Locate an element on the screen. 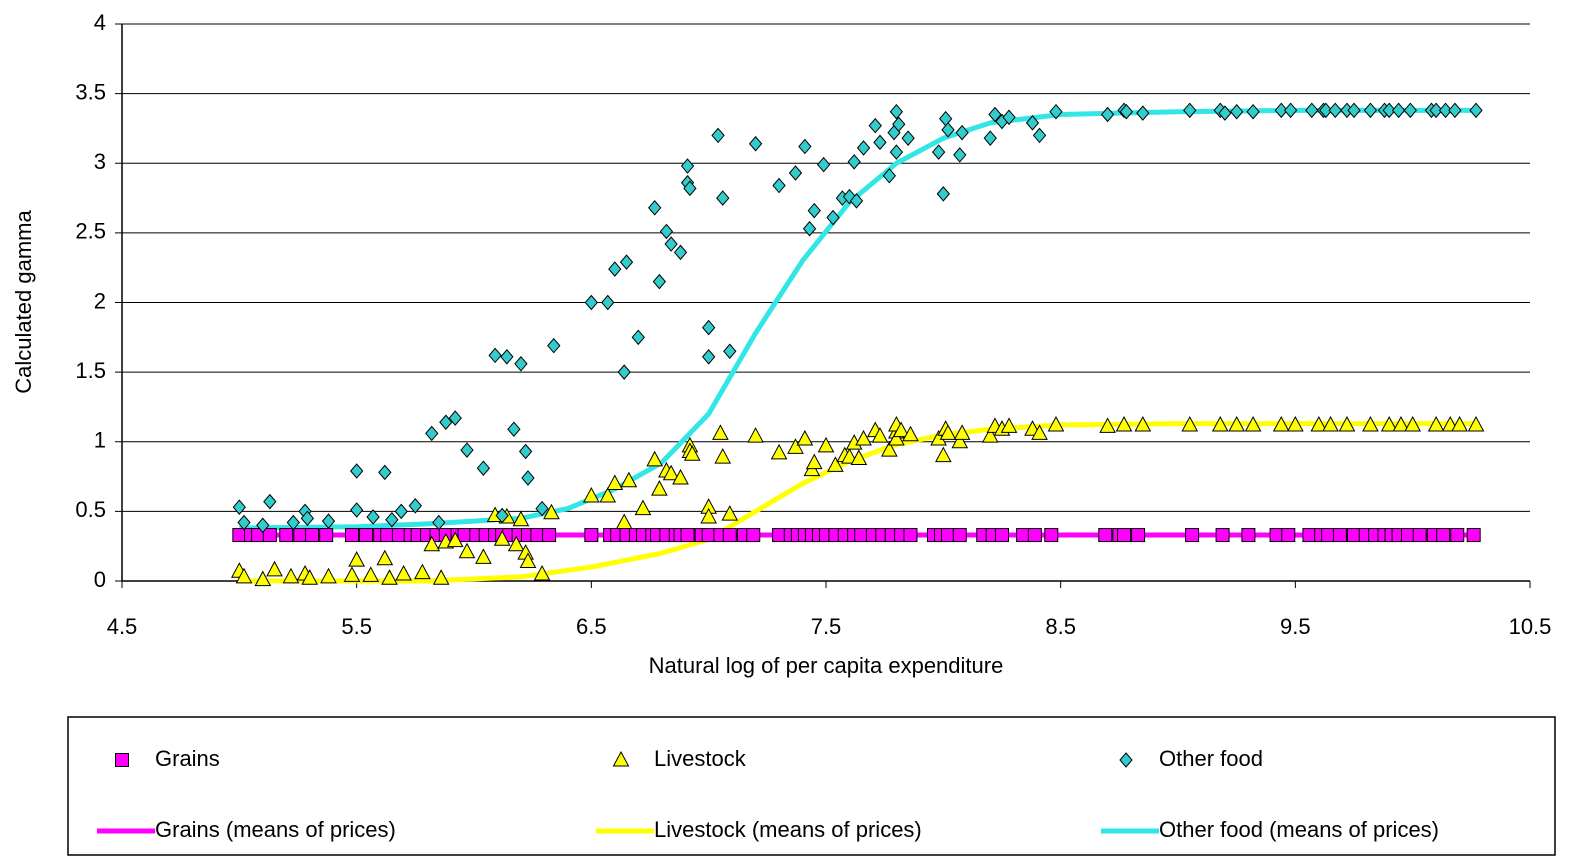  y-tick-label: 2.5 is located at coordinates (90, 231).